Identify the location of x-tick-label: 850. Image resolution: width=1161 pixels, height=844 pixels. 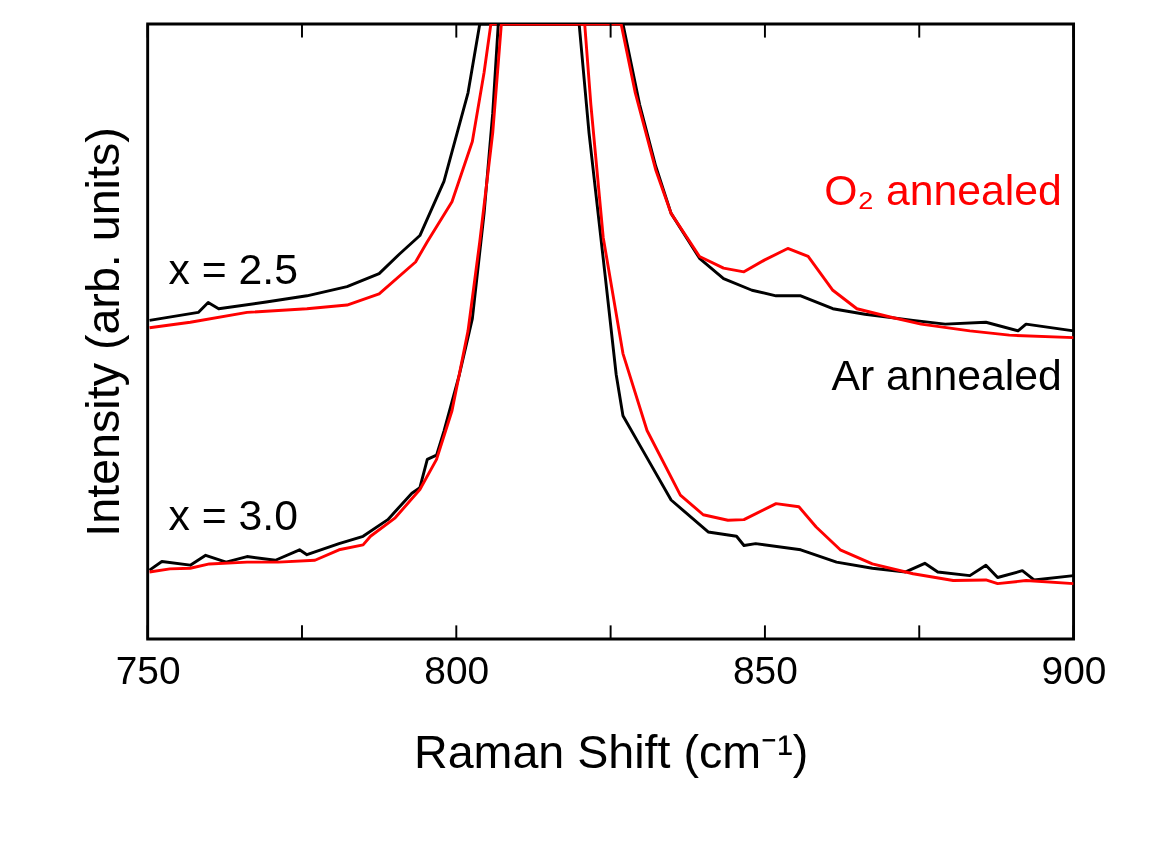
(765, 671).